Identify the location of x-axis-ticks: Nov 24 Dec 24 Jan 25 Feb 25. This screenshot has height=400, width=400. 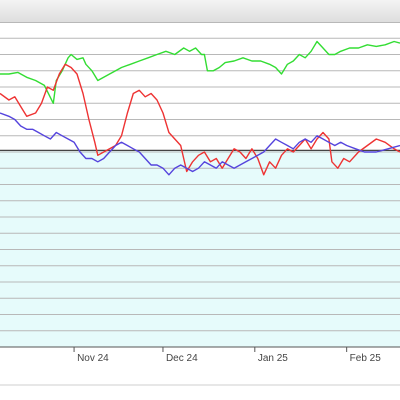
(227, 355).